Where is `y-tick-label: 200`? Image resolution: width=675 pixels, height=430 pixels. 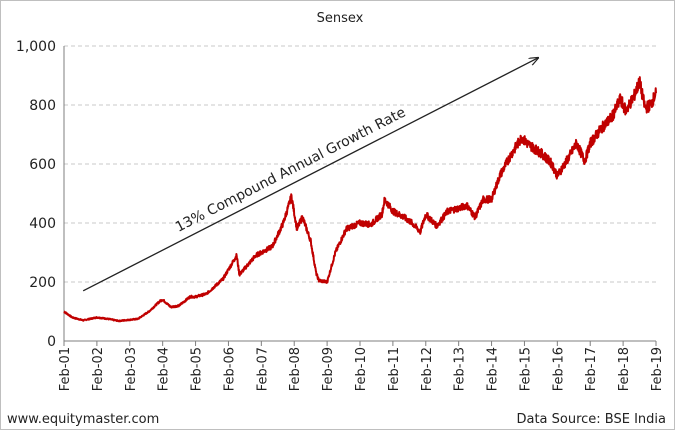
y-tick-label: 200 is located at coordinates (42, 283).